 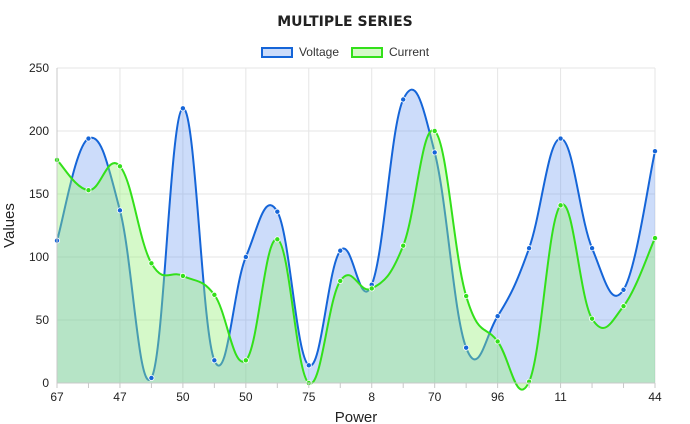 What do you see at coordinates (435, 397) in the screenshot?
I see `x-tick-label: 70` at bounding box center [435, 397].